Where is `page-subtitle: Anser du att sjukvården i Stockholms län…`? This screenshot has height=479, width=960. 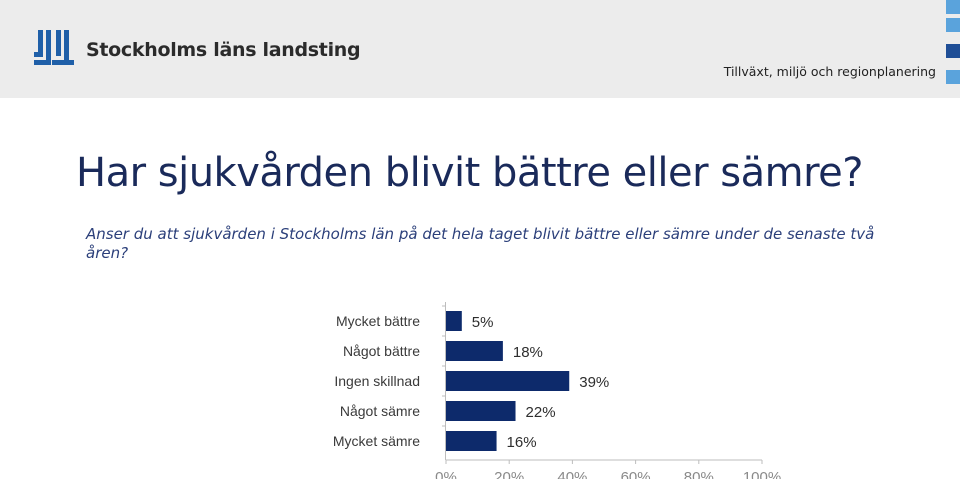
page-subtitle: Anser du att sjukvården i Stockholms län… is located at coordinates (480, 243).